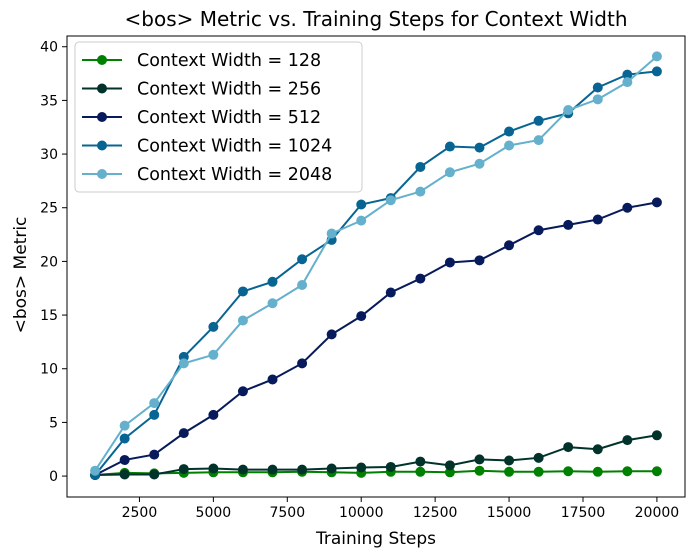 The width and height of the screenshot is (695, 558). I want to click on legend-item: Context Width = 512, so click(201, 118).